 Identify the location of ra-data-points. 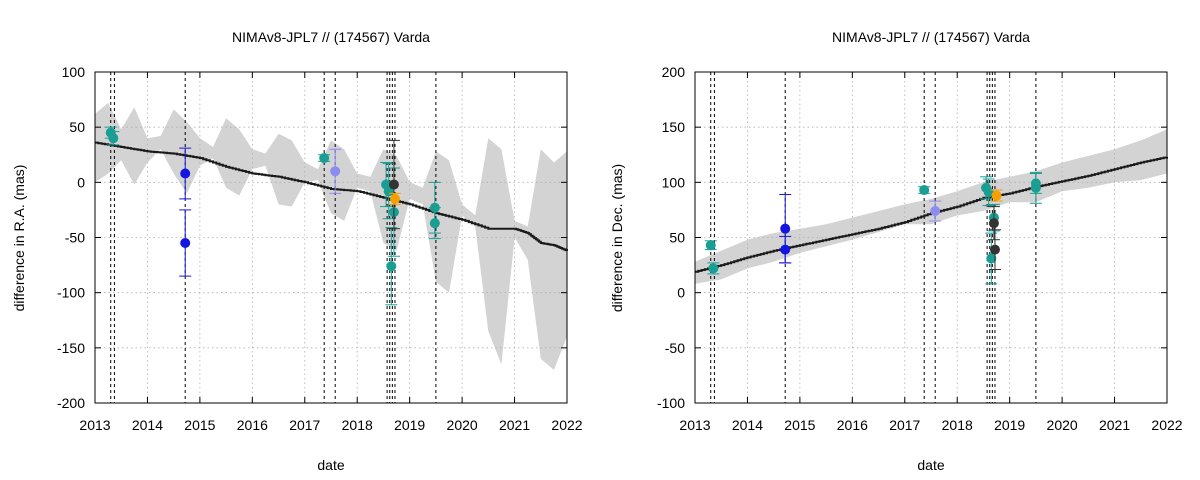
(272, 216).